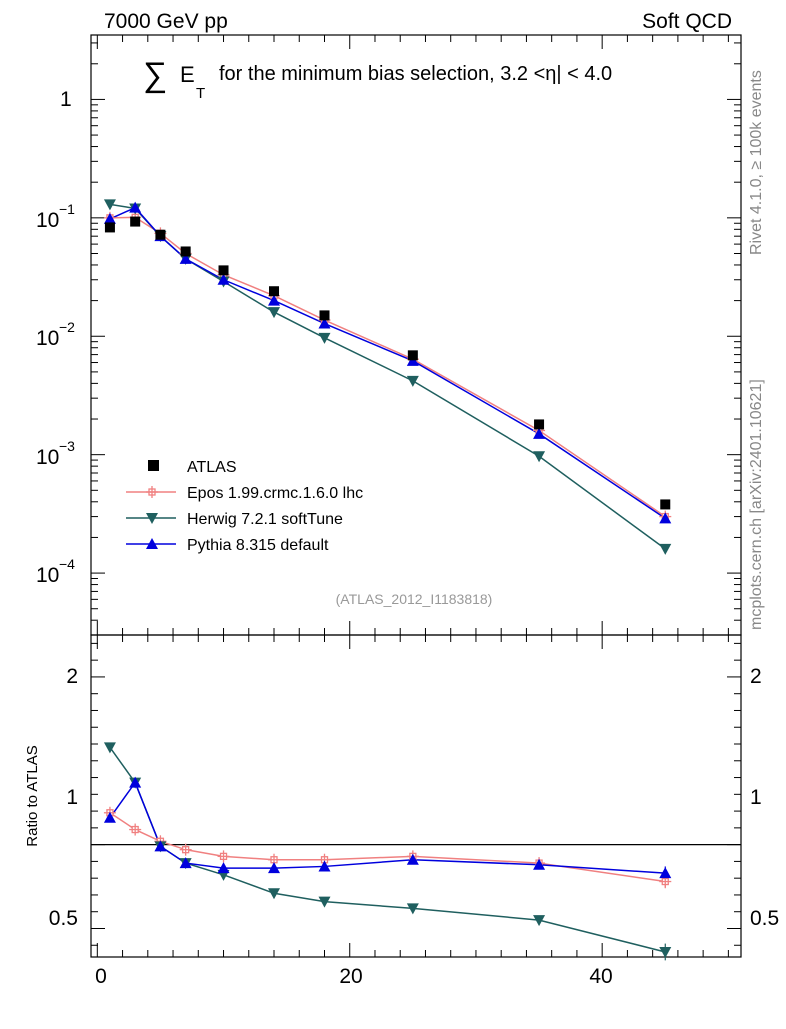  Describe the element at coordinates (600, 976) in the screenshot. I see `x-tick-label-40: 40` at that location.